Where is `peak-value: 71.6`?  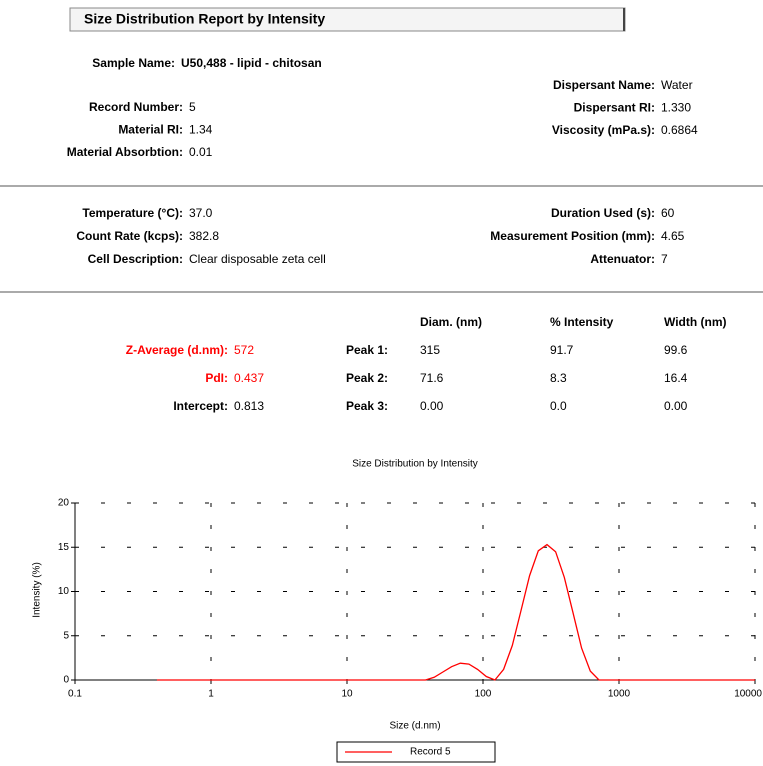 peak-value: 71.6 is located at coordinates (432, 378).